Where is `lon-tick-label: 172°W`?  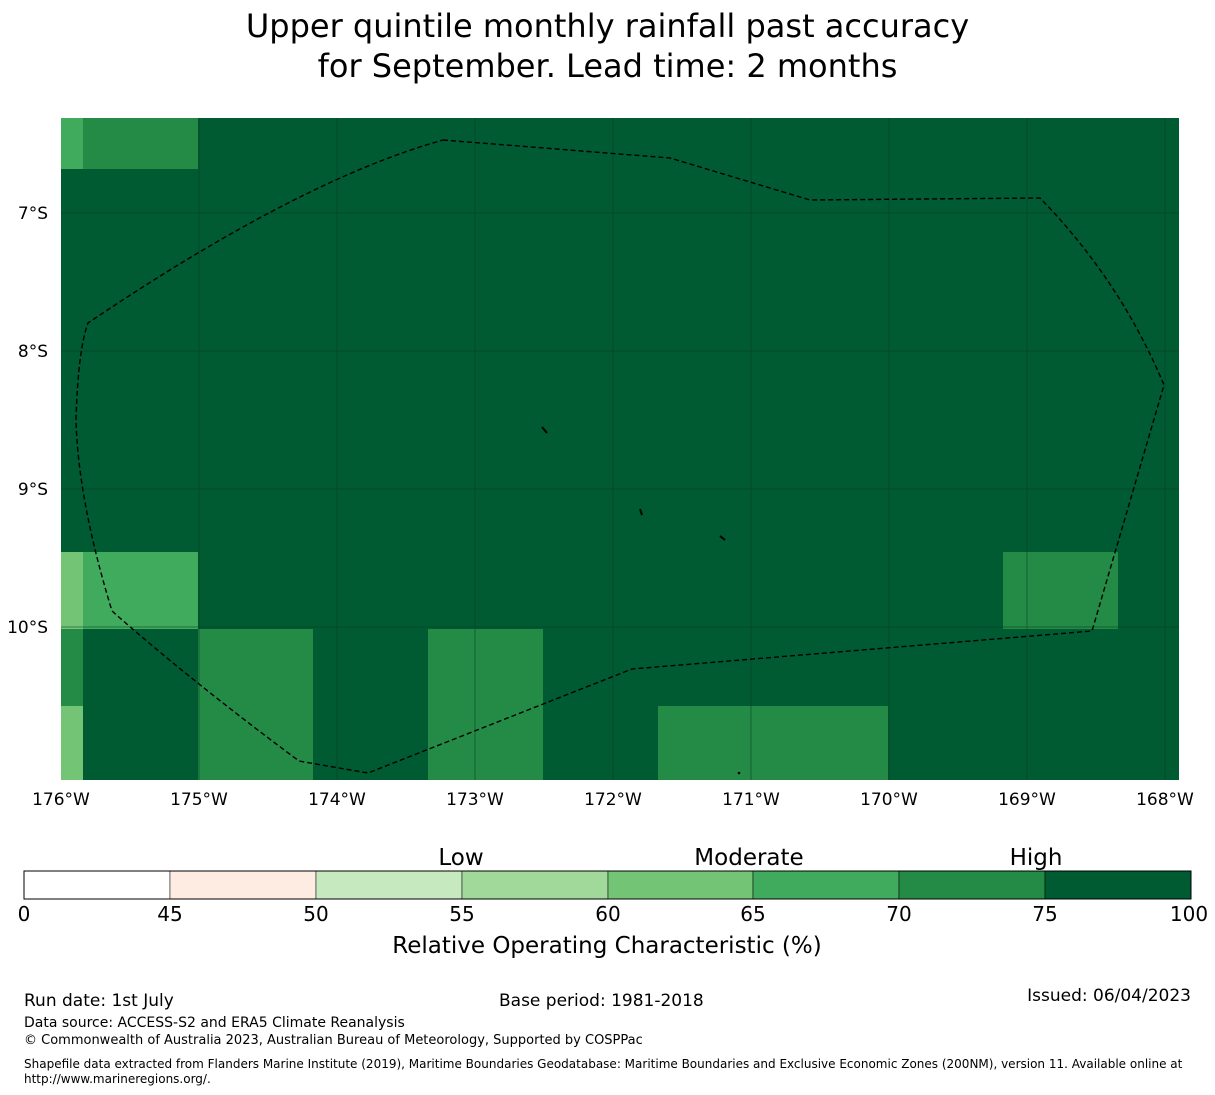 lon-tick-label: 172°W is located at coordinates (613, 800).